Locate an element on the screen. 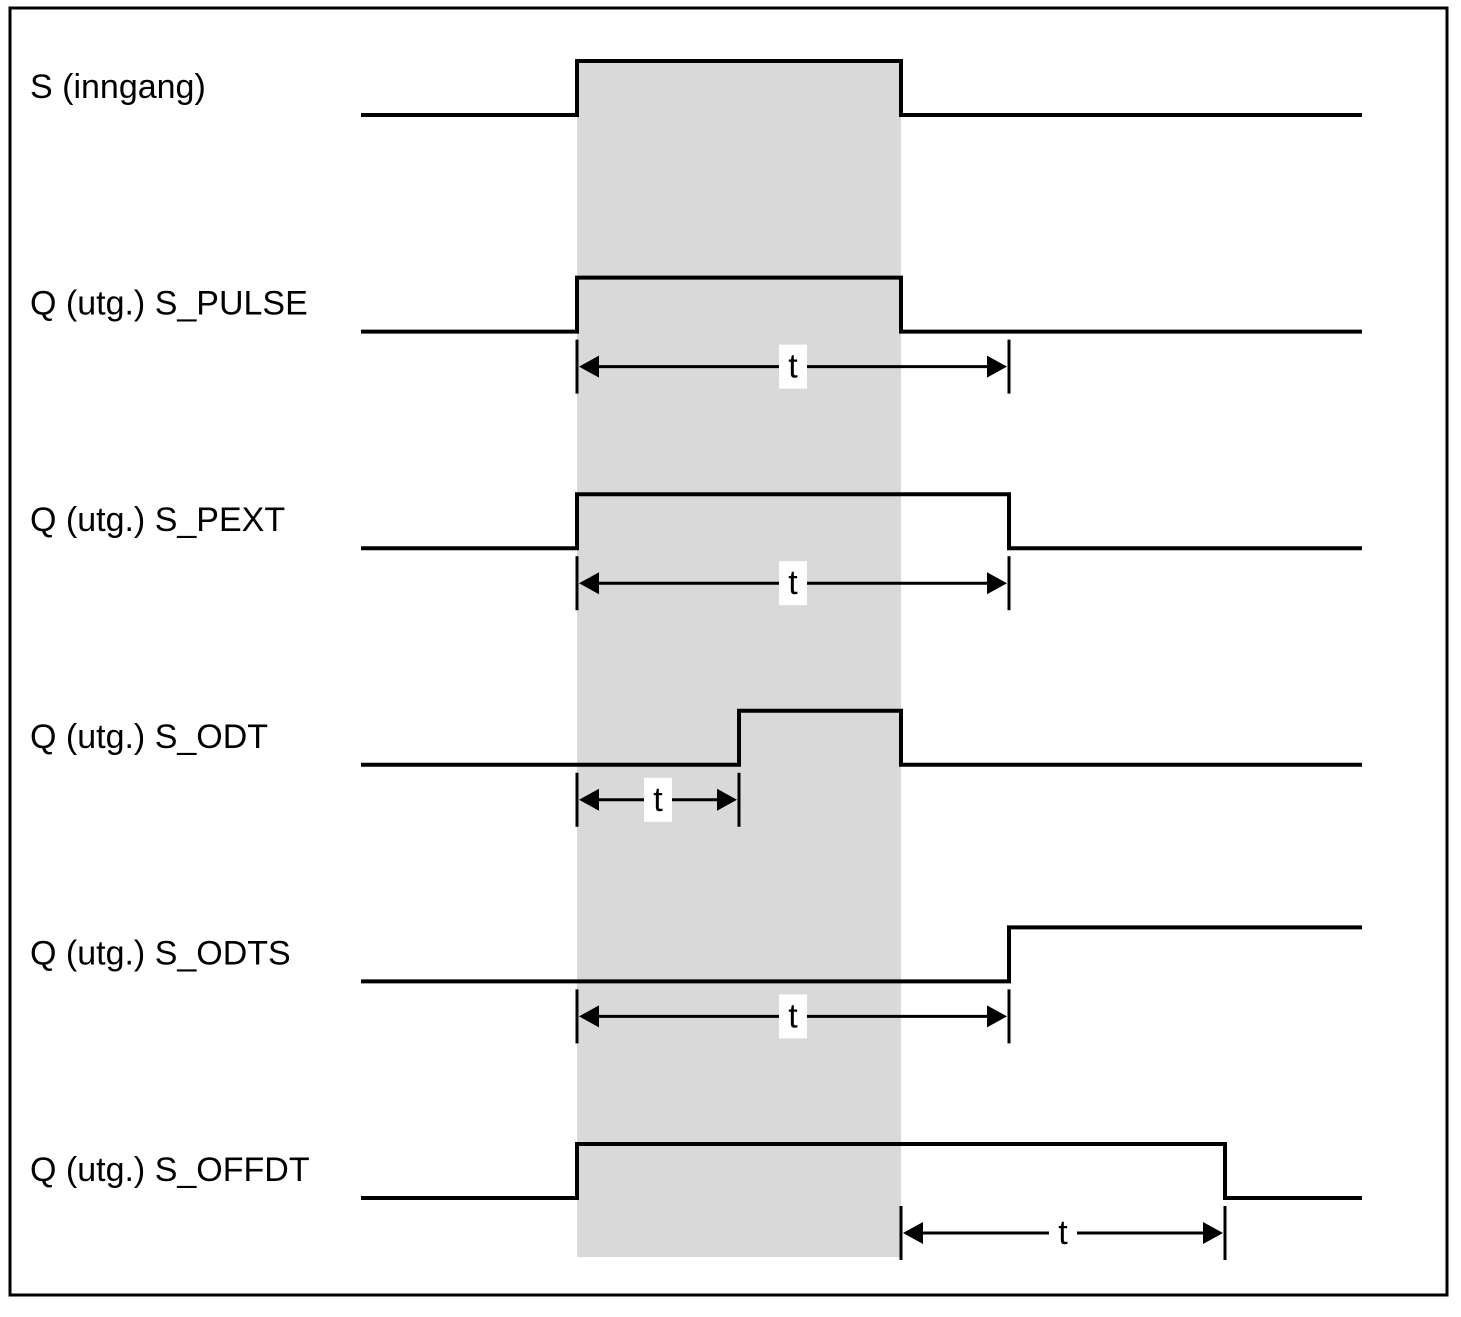 The width and height of the screenshot is (1461, 1317). signal-row-s-input: S (inngang) is located at coordinates (696, 88).